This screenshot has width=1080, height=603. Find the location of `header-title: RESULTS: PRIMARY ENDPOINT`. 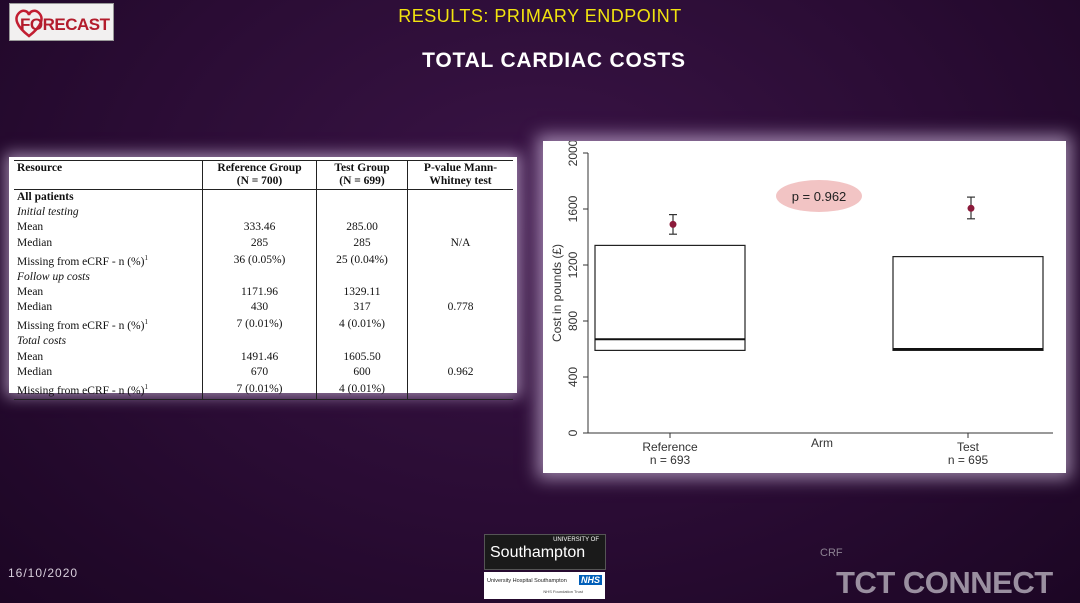

header-title: RESULTS: PRIMARY ENDPOINT is located at coordinates (540, 16).